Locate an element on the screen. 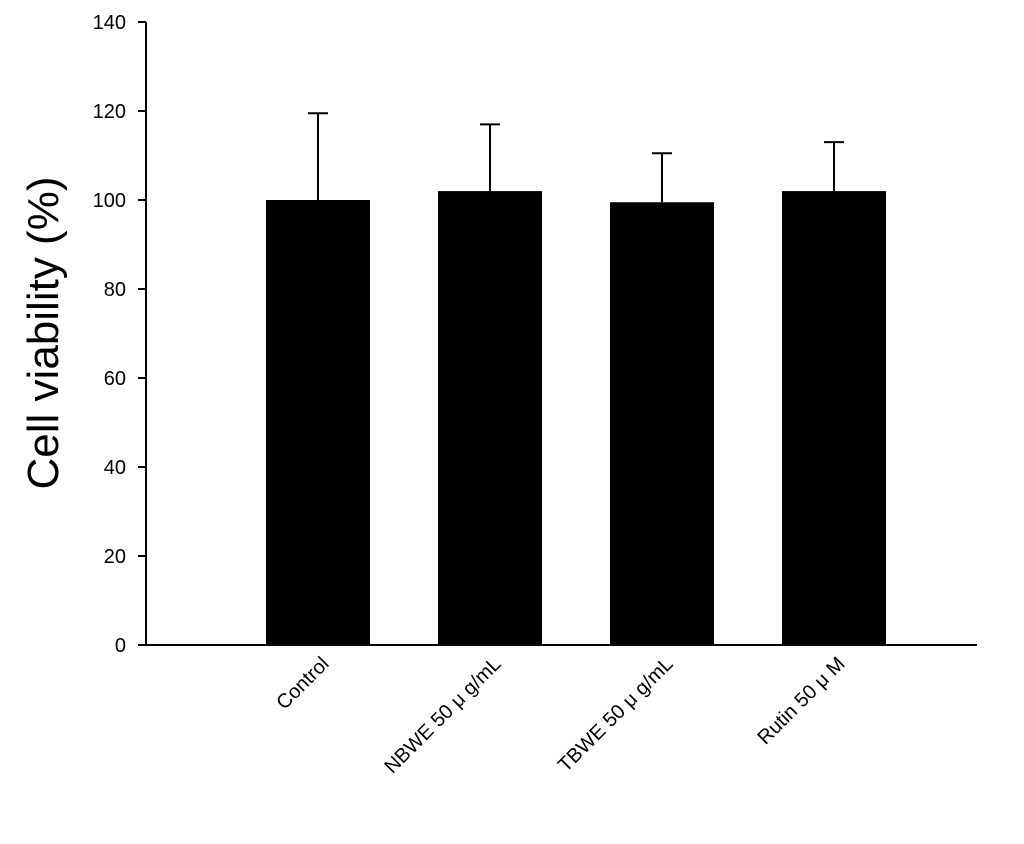 The image size is (1024, 844). y-tick-label: 140 is located at coordinates (109, 23).